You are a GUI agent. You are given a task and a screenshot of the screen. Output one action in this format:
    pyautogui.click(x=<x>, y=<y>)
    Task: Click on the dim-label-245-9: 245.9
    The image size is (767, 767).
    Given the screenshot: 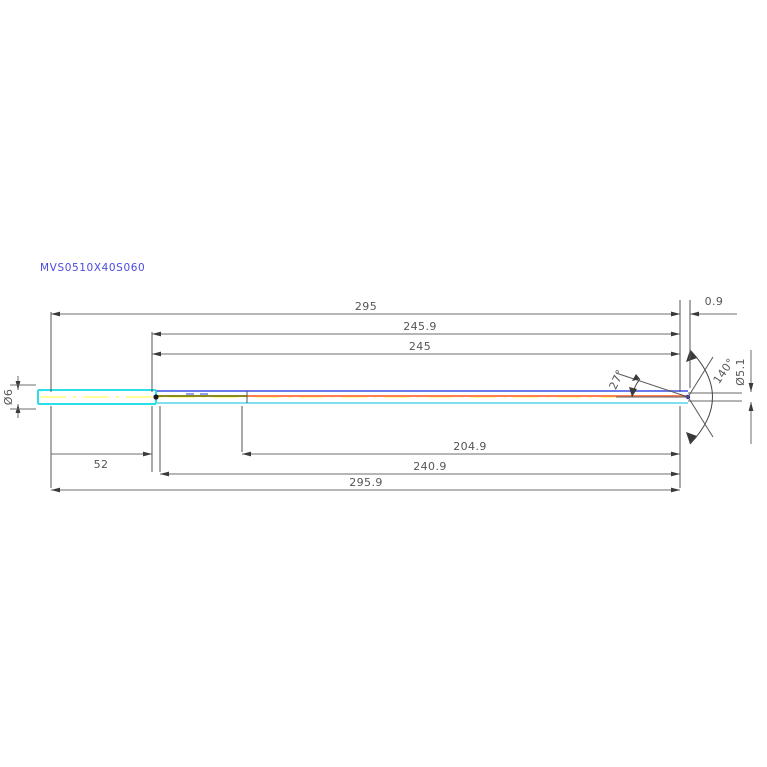 What is the action you would take?
    pyautogui.click(x=420, y=326)
    